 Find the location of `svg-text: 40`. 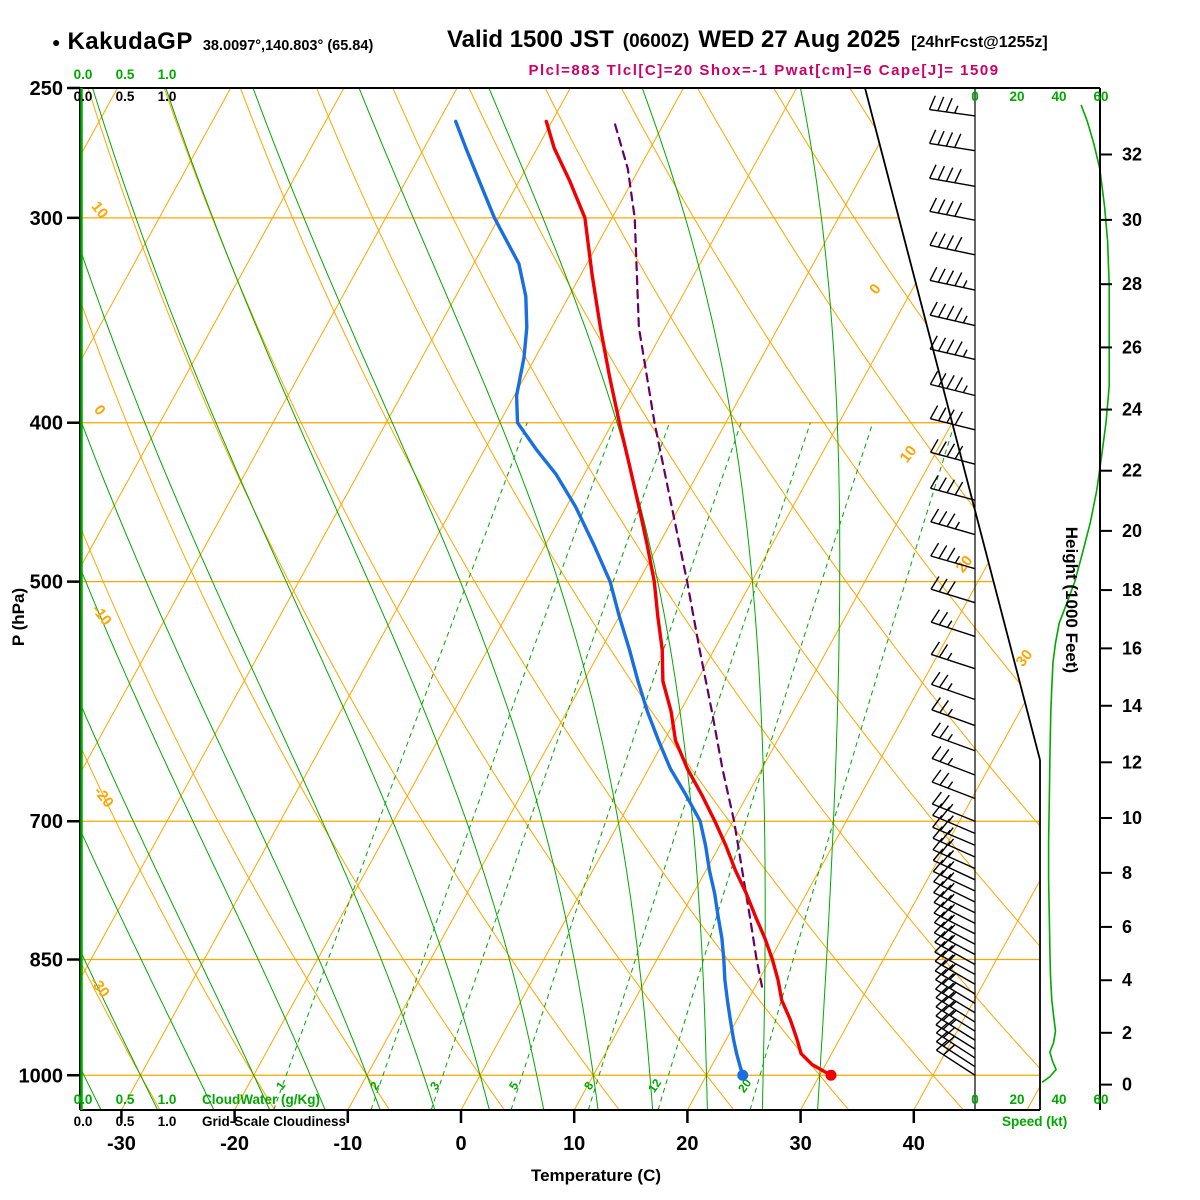

svg-text: 40 is located at coordinates (914, 1144).